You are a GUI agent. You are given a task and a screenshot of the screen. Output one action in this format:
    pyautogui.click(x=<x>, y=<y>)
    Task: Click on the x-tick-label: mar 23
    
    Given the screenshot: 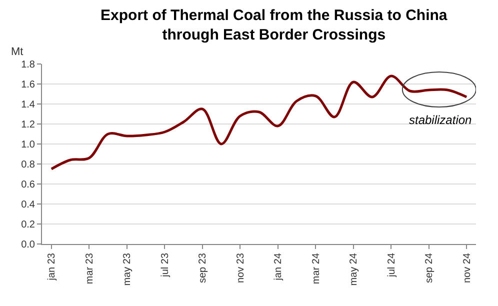 What is the action you would take?
    pyautogui.click(x=90, y=268)
    